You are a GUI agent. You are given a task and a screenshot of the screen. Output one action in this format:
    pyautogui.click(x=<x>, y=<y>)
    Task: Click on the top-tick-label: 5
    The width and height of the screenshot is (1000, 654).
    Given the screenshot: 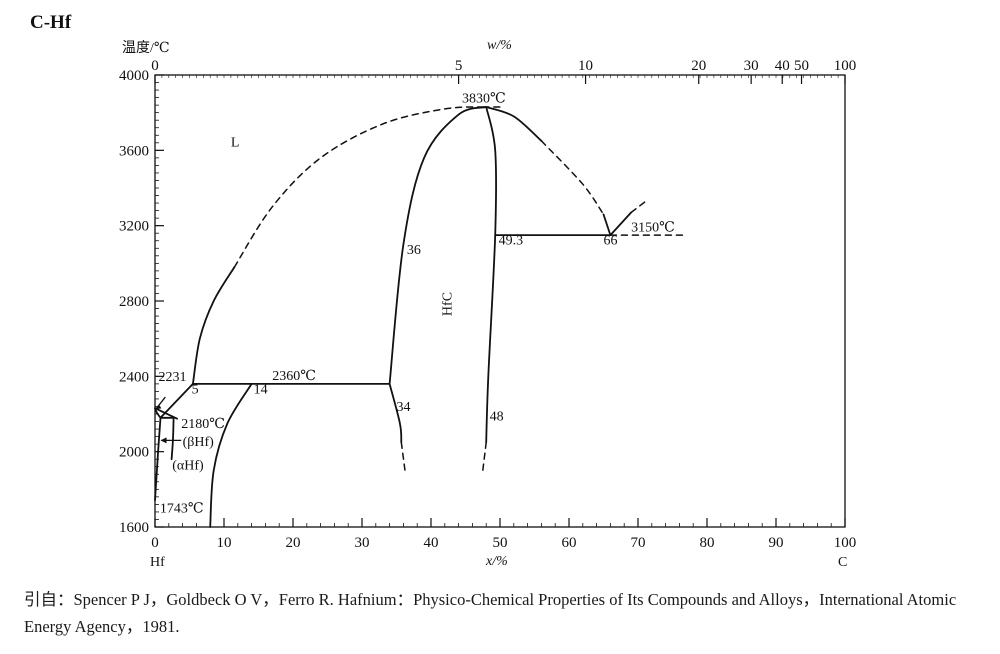 What is the action you would take?
    pyautogui.click(x=459, y=66)
    